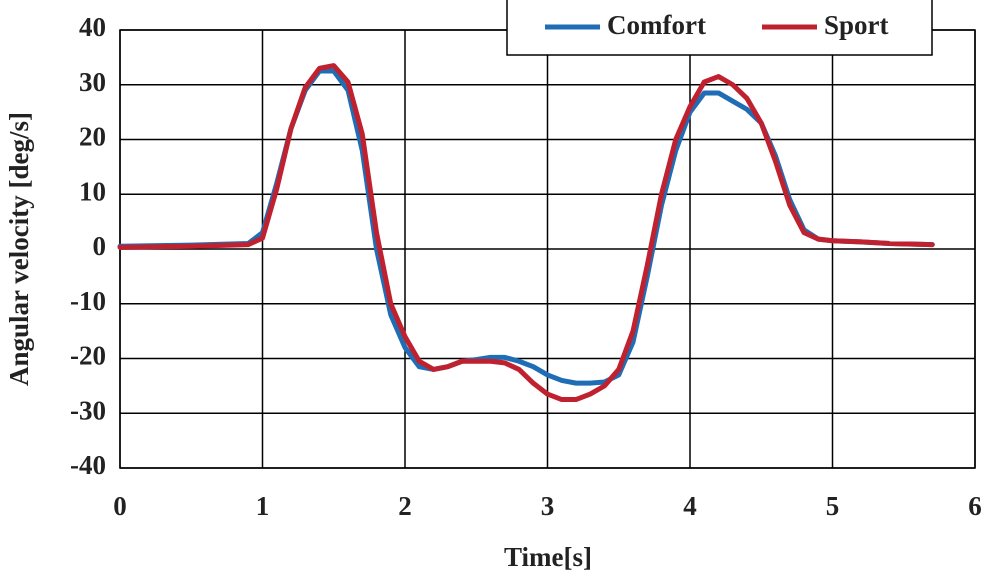  What do you see at coordinates (100, 246) in the screenshot?
I see `y-tick-label: 0` at bounding box center [100, 246].